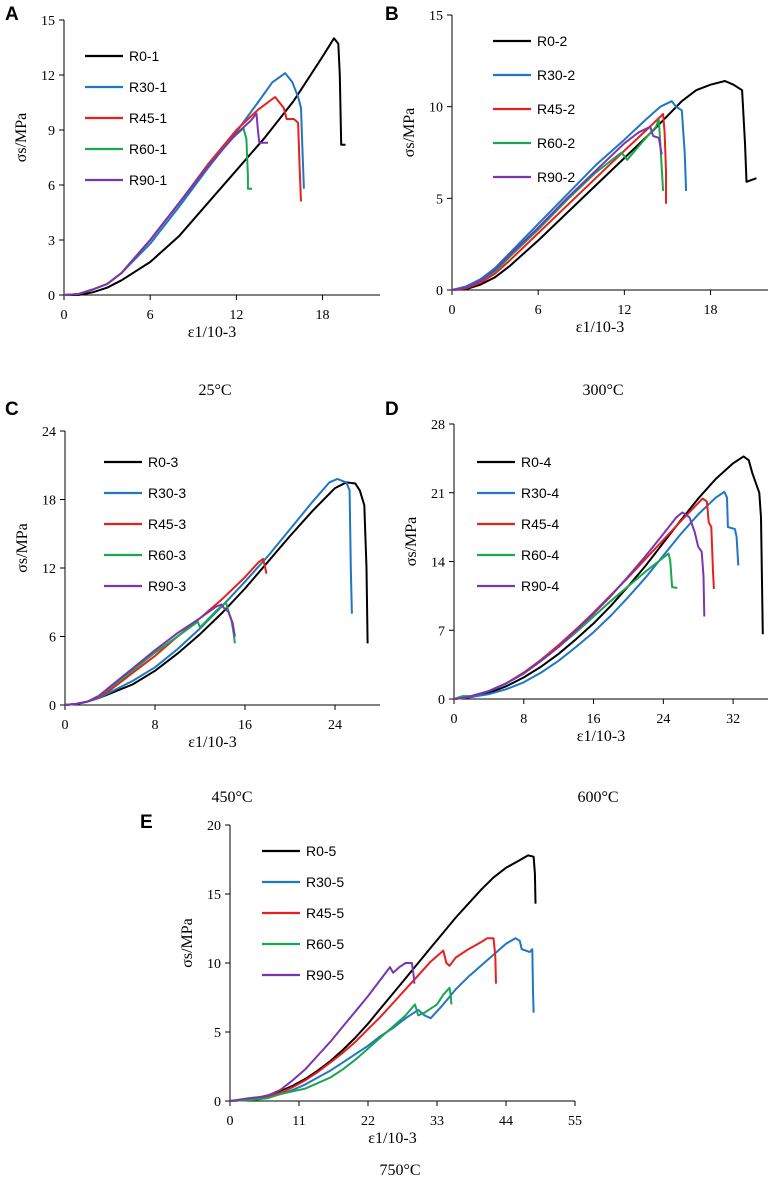 Image resolution: width=768 pixels, height=1186 pixels. Describe the element at coordinates (214, 390) in the screenshot. I see `temperature-caption: 25°C` at that location.